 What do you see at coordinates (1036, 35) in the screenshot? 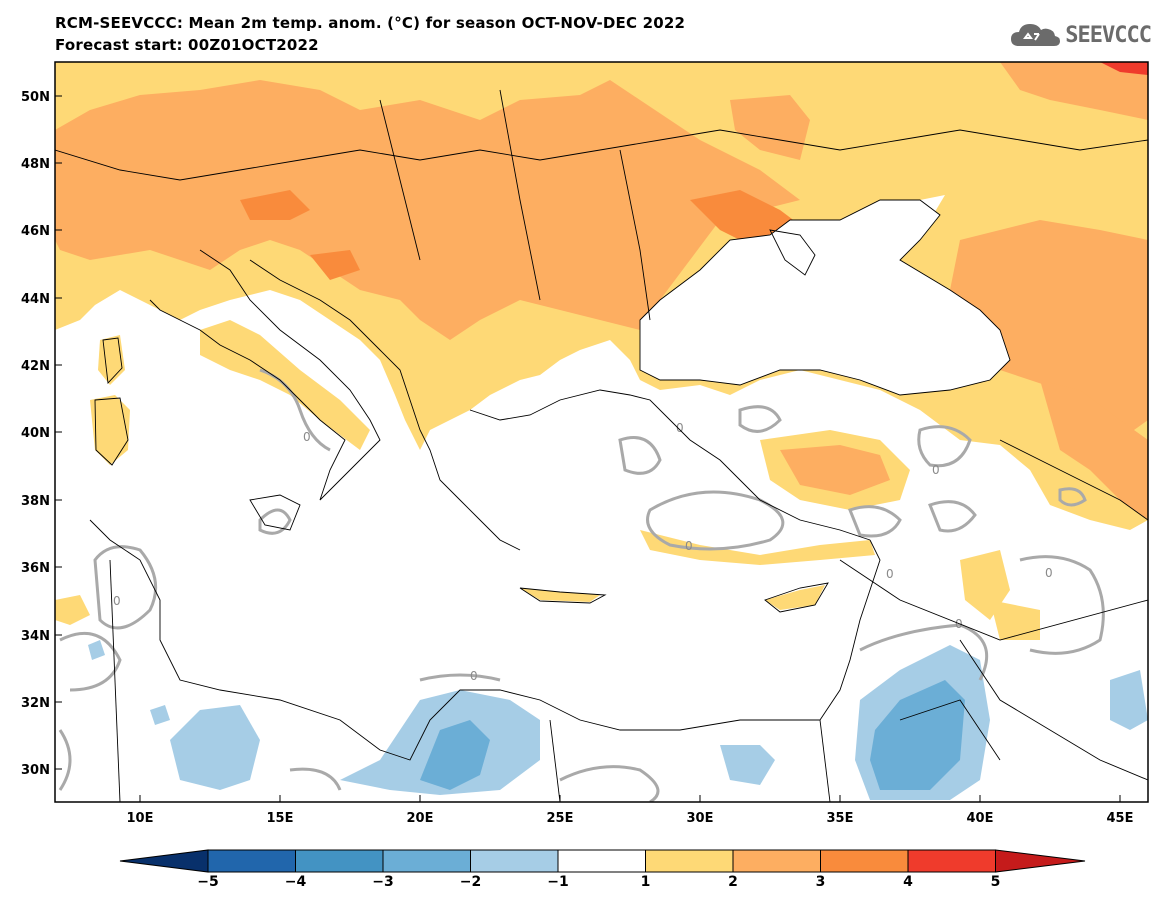
I see `cloud-icon` at bounding box center [1036, 35].